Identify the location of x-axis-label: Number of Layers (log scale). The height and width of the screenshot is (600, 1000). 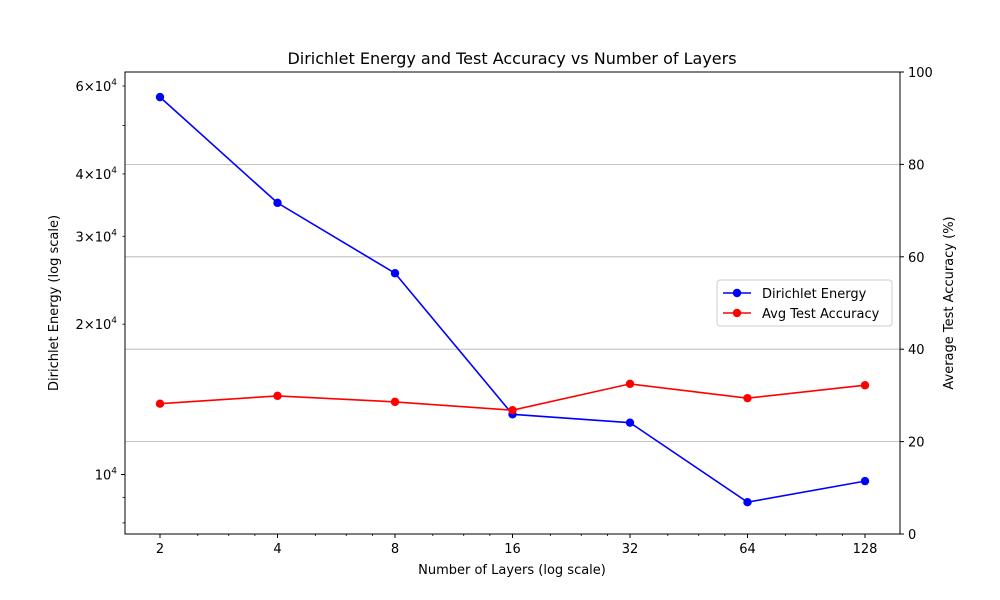
(512, 570).